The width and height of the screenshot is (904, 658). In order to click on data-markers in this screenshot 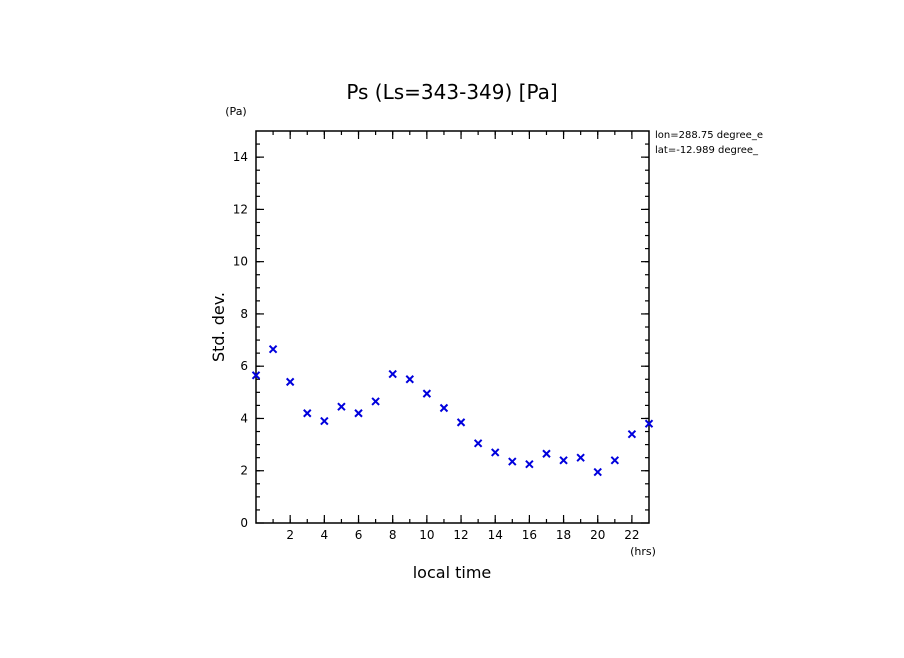, I will do `click(452, 411)`.